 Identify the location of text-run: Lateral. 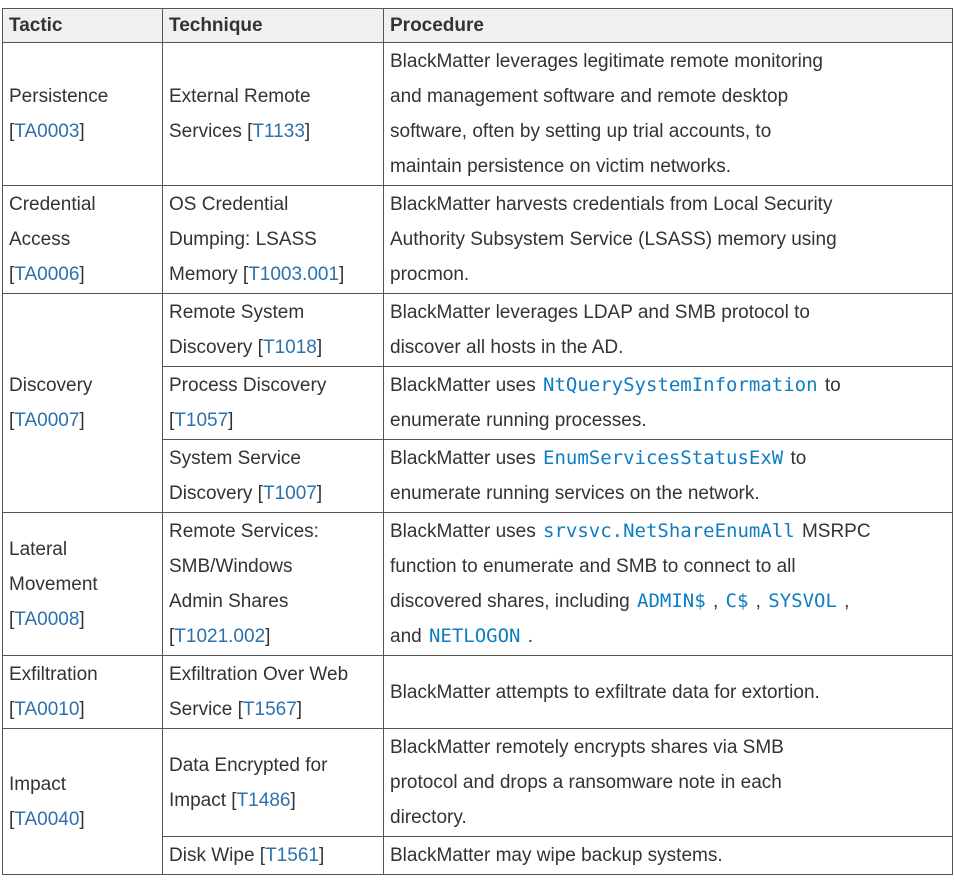
(38, 549).